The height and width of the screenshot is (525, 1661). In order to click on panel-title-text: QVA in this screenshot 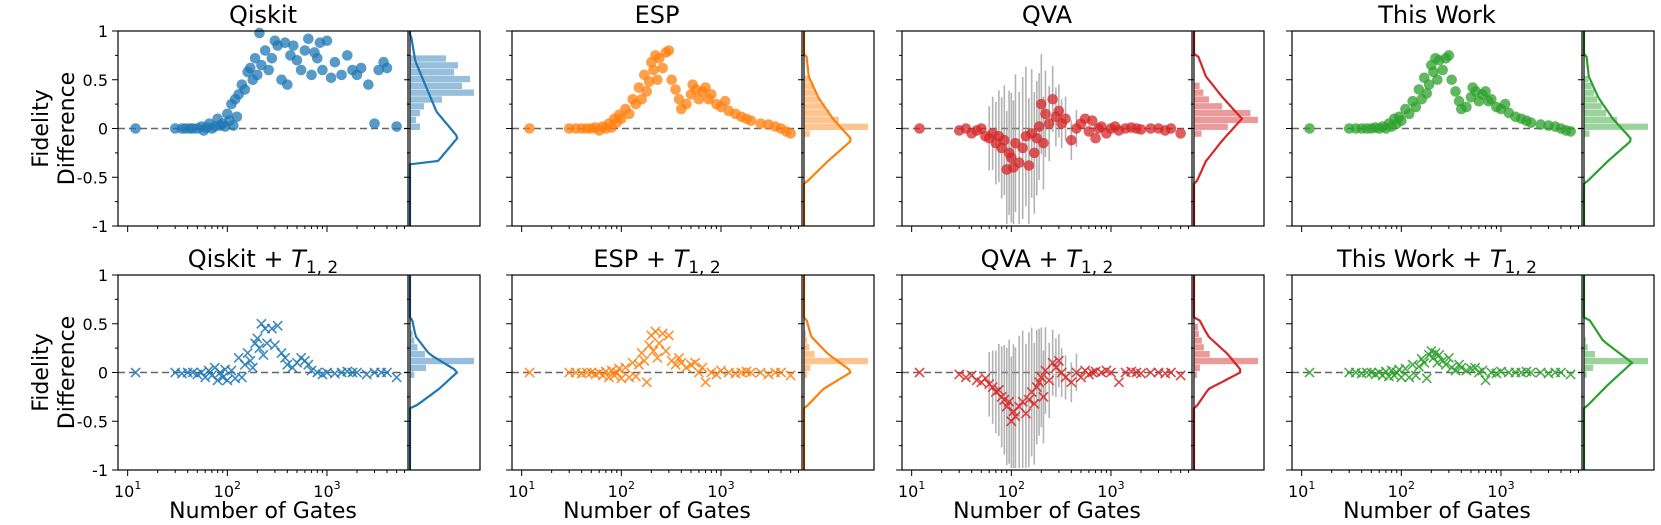, I will do `click(1047, 15)`.